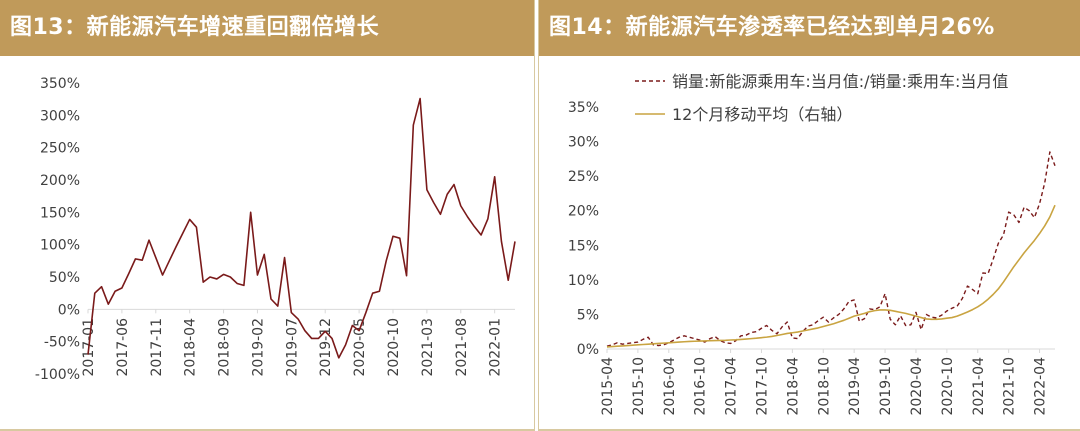 This screenshot has height=431, width=1080. Describe the element at coordinates (824, 386) in the screenshot. I see `x-tick-label: 2018-10` at that location.